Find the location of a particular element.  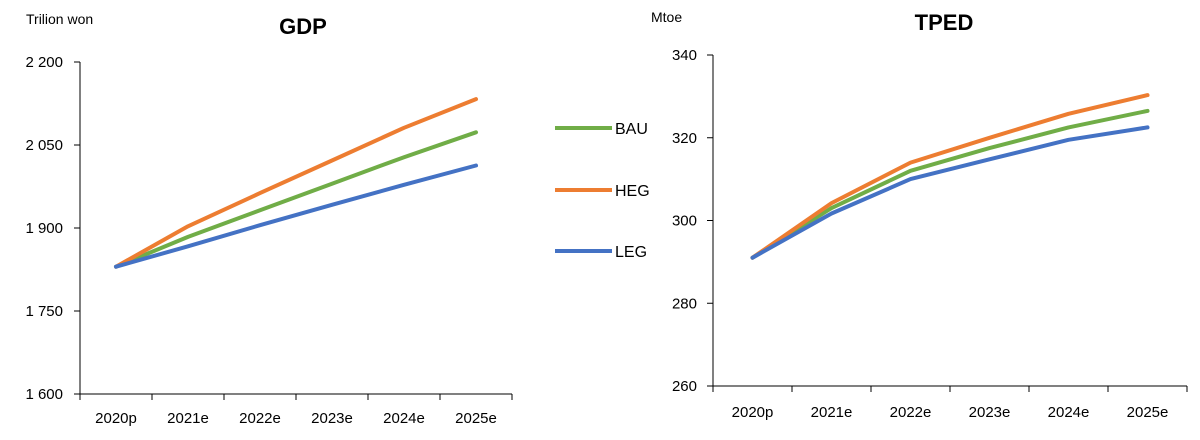

gdp-x-tick-label: 2022e is located at coordinates (260, 418).